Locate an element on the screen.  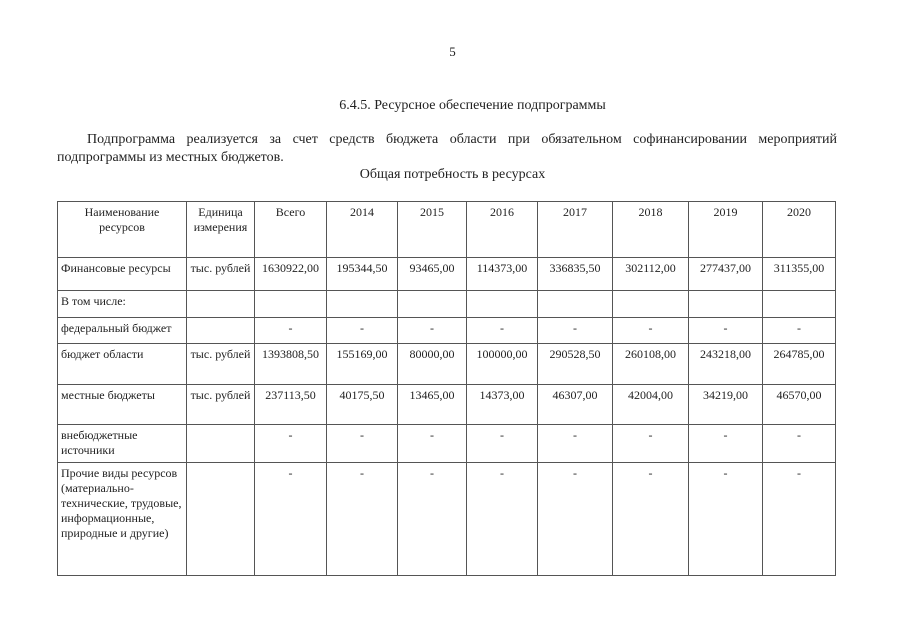
table-cell: 42004,00 is located at coordinates (650, 404).